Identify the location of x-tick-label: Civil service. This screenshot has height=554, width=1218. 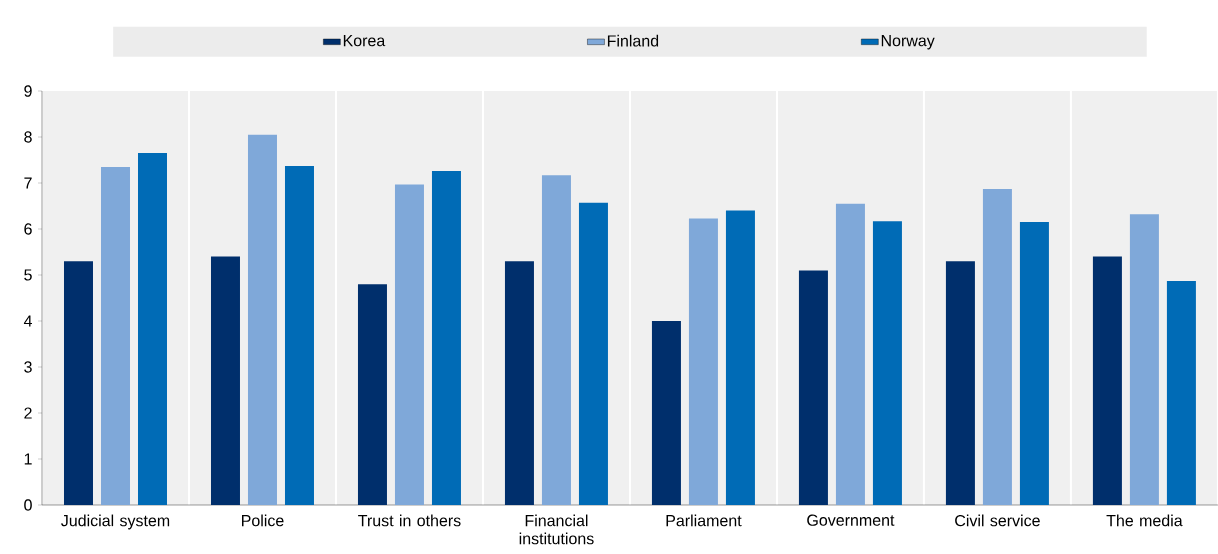
(997, 520).